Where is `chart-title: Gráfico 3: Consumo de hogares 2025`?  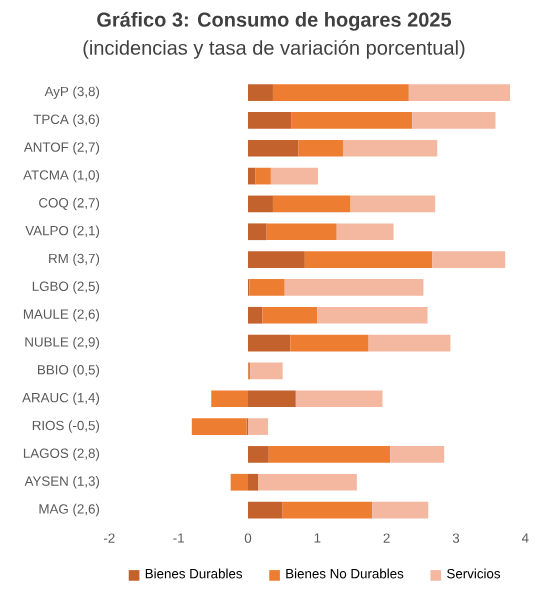 chart-title: Gráfico 3: Consumo de hogares 2025 is located at coordinates (274, 21).